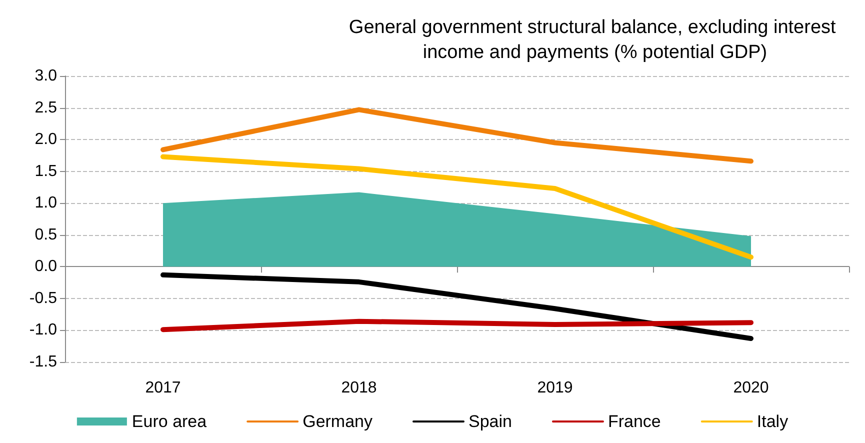 The height and width of the screenshot is (443, 865). Describe the element at coordinates (46, 203) in the screenshot. I see `y-tick-label: 1.0` at that location.